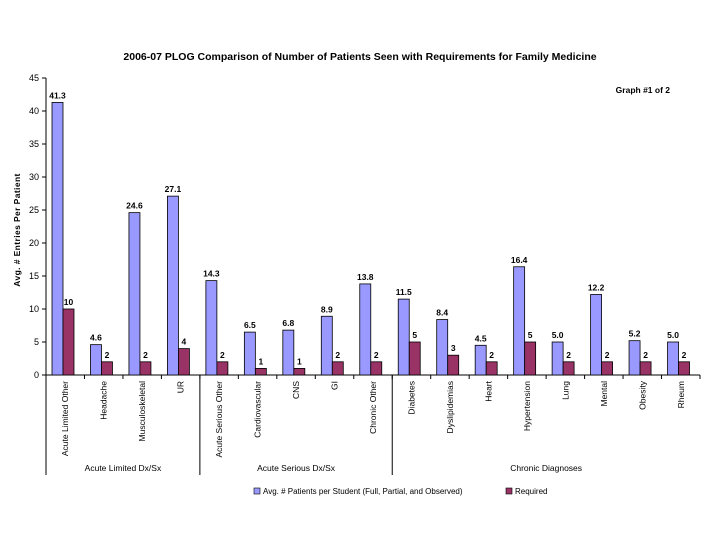  What do you see at coordinates (65, 418) in the screenshot?
I see `category-label: Acute Limited Other` at bounding box center [65, 418].